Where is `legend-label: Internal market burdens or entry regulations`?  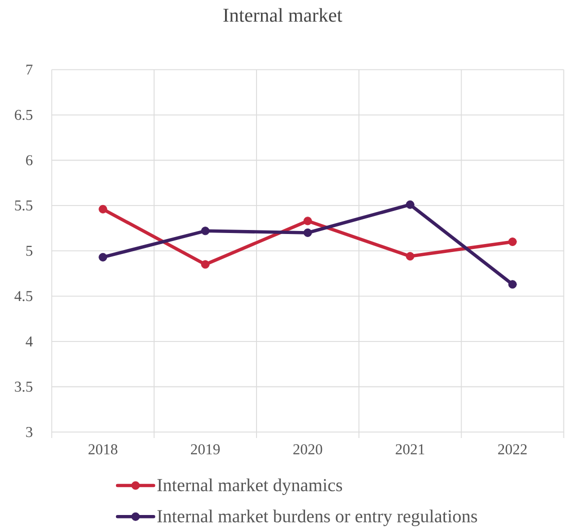
legend-label: Internal market burdens or entry regulations is located at coordinates (317, 518).